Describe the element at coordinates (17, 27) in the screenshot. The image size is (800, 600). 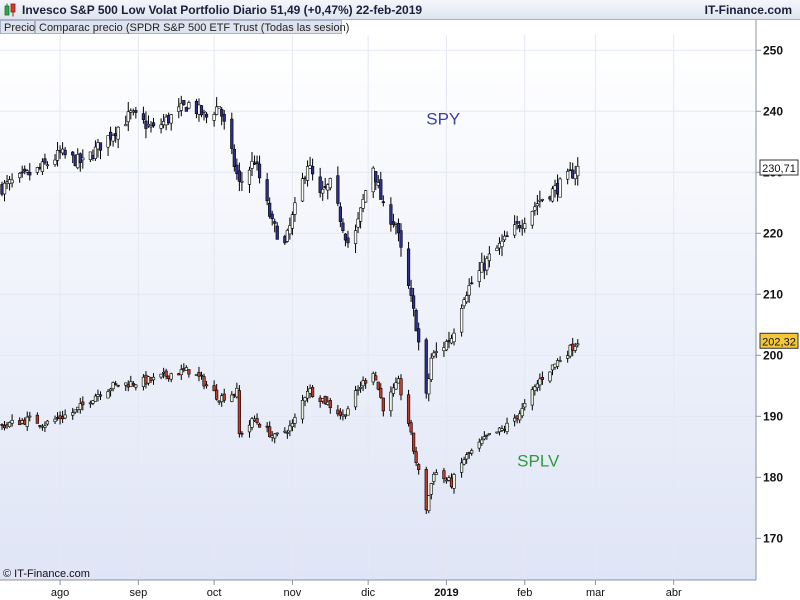
I see `legend-price-button: Precio` at that location.